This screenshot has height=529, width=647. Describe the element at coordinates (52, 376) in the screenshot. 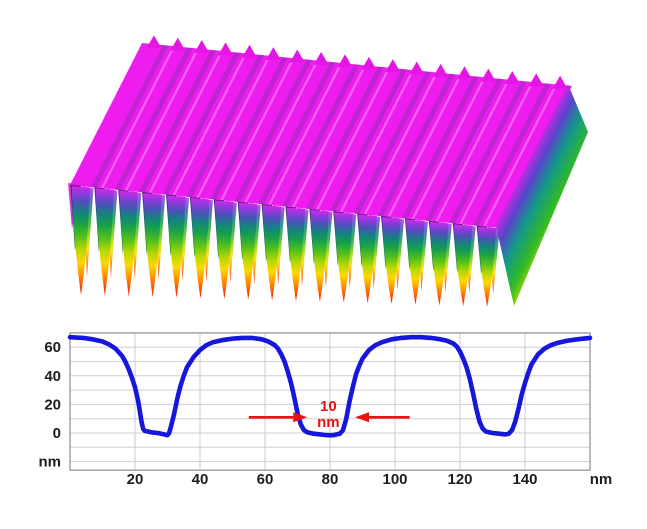

I see `y-tick-label: 40` at that location.